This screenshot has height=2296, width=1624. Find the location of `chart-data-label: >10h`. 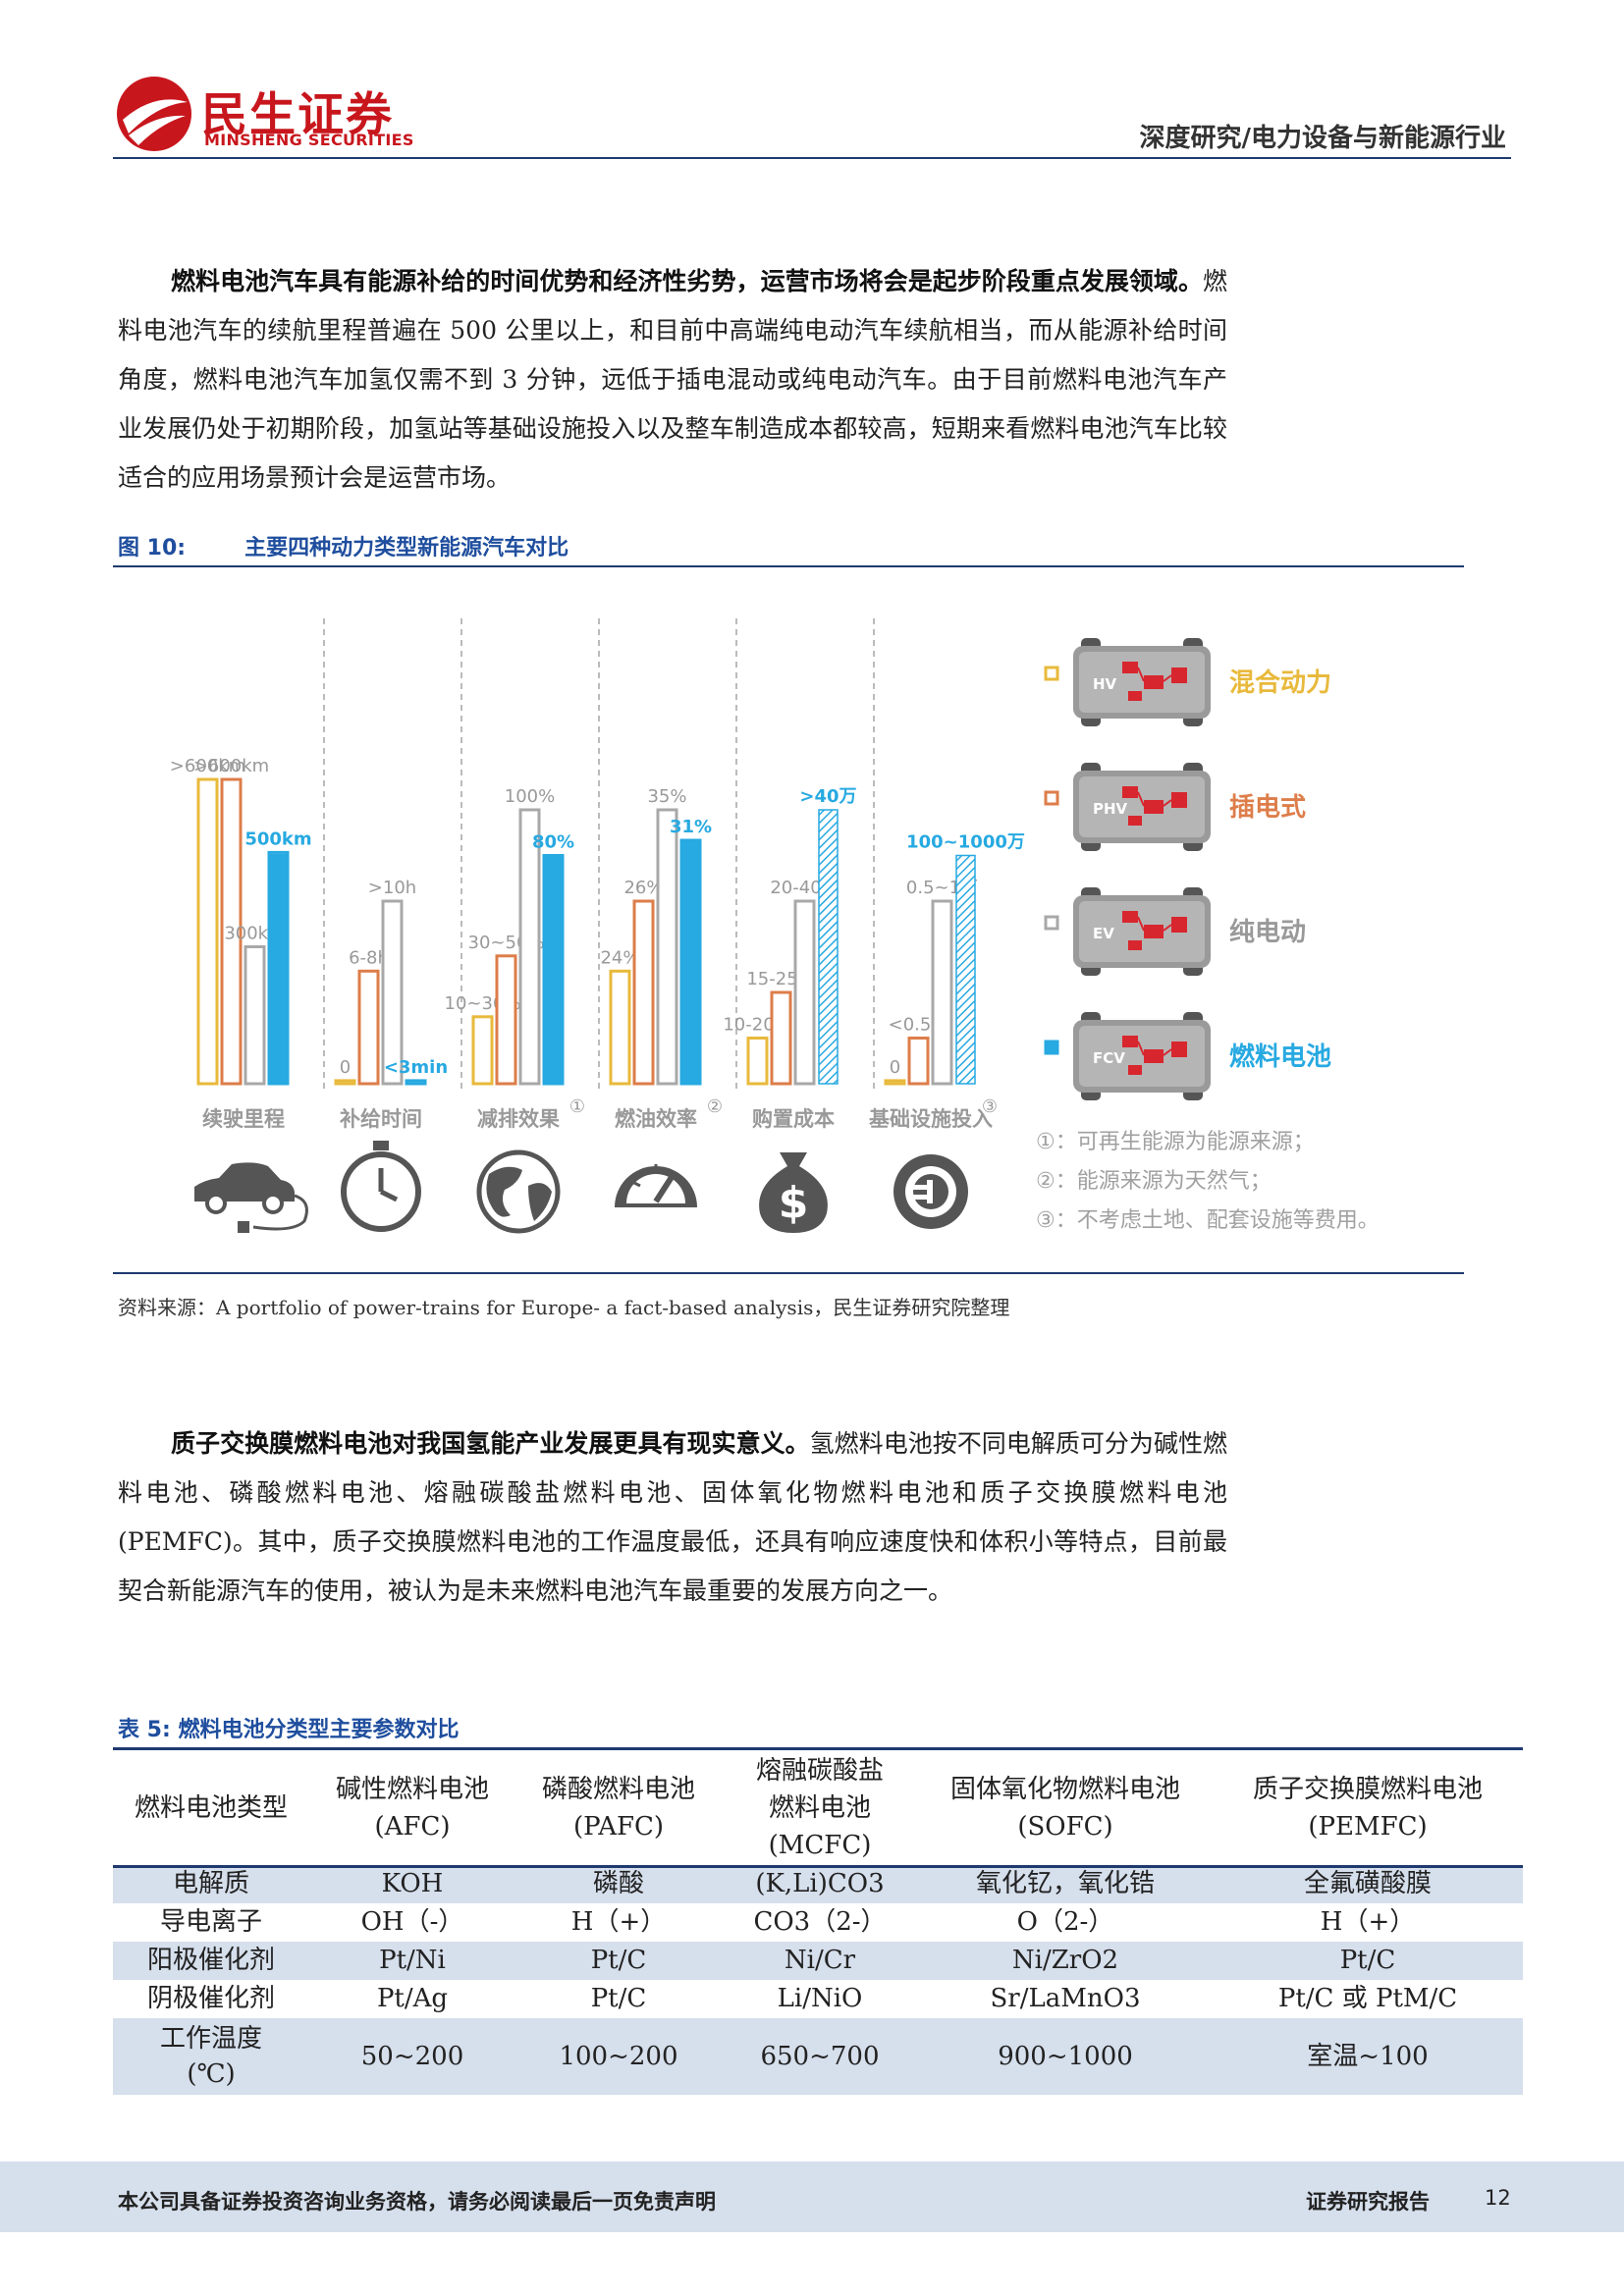

chart-data-label: >10h is located at coordinates (392, 888).